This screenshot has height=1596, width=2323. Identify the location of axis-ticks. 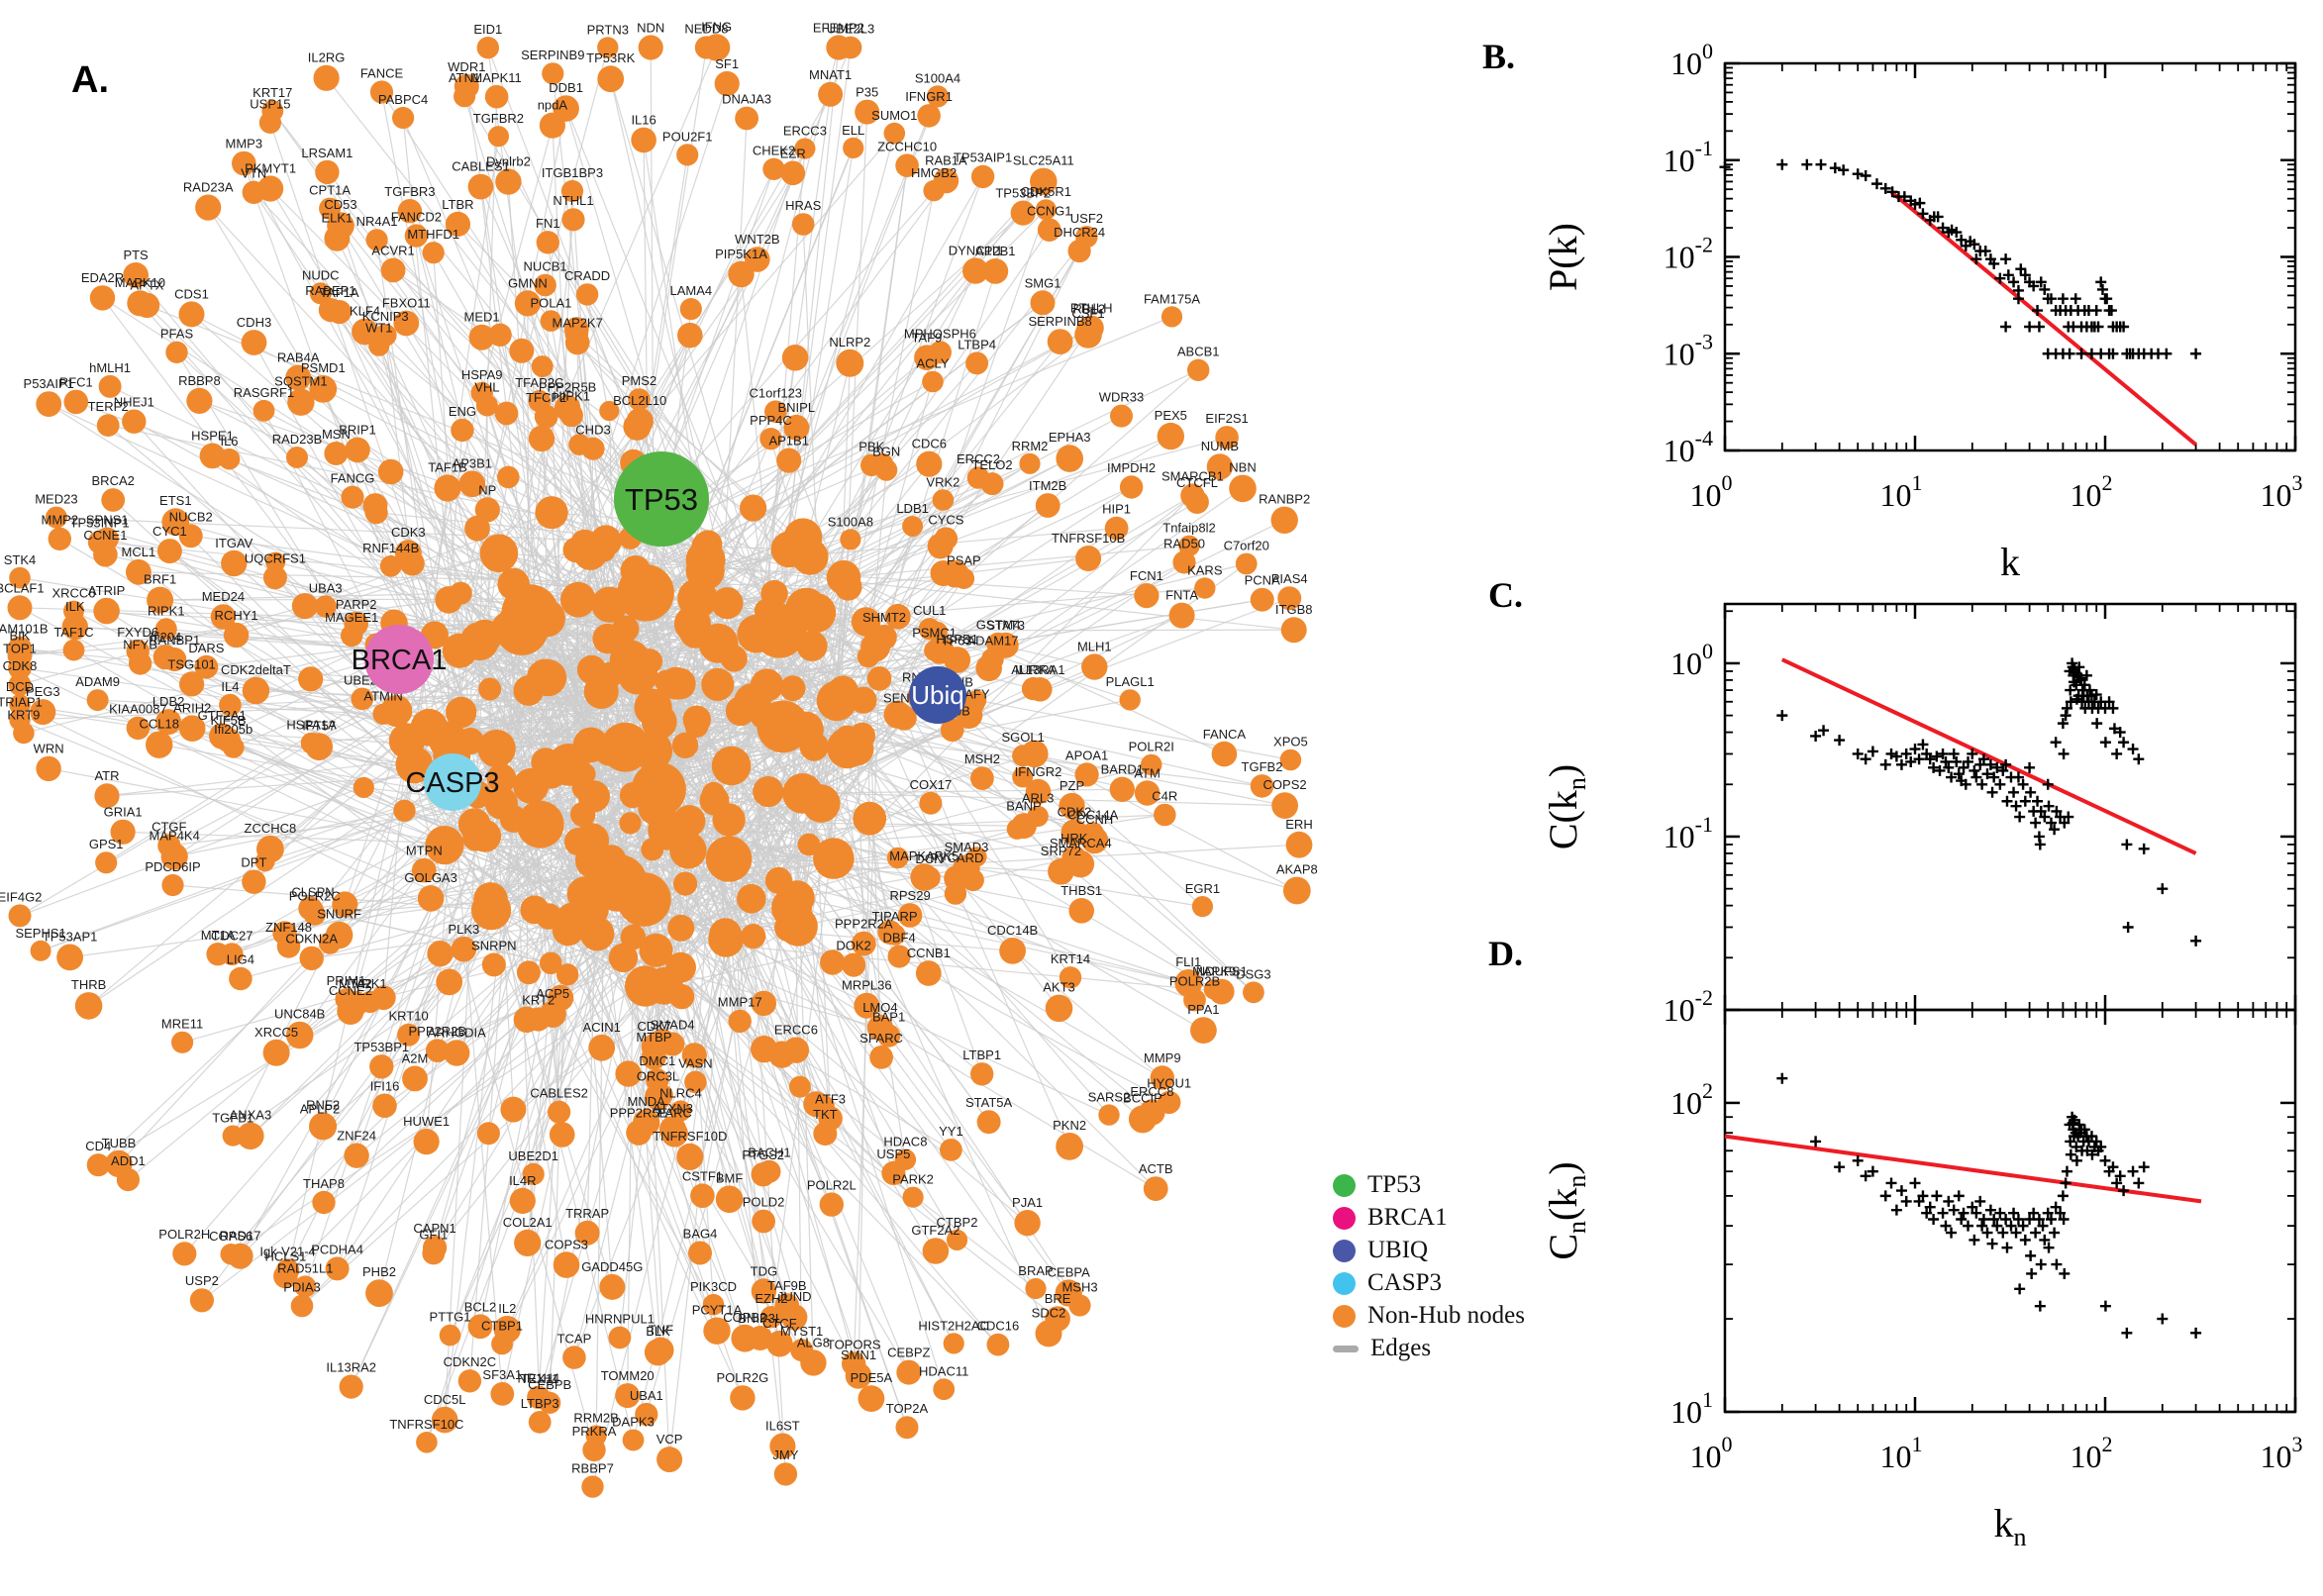
(2010, 256).